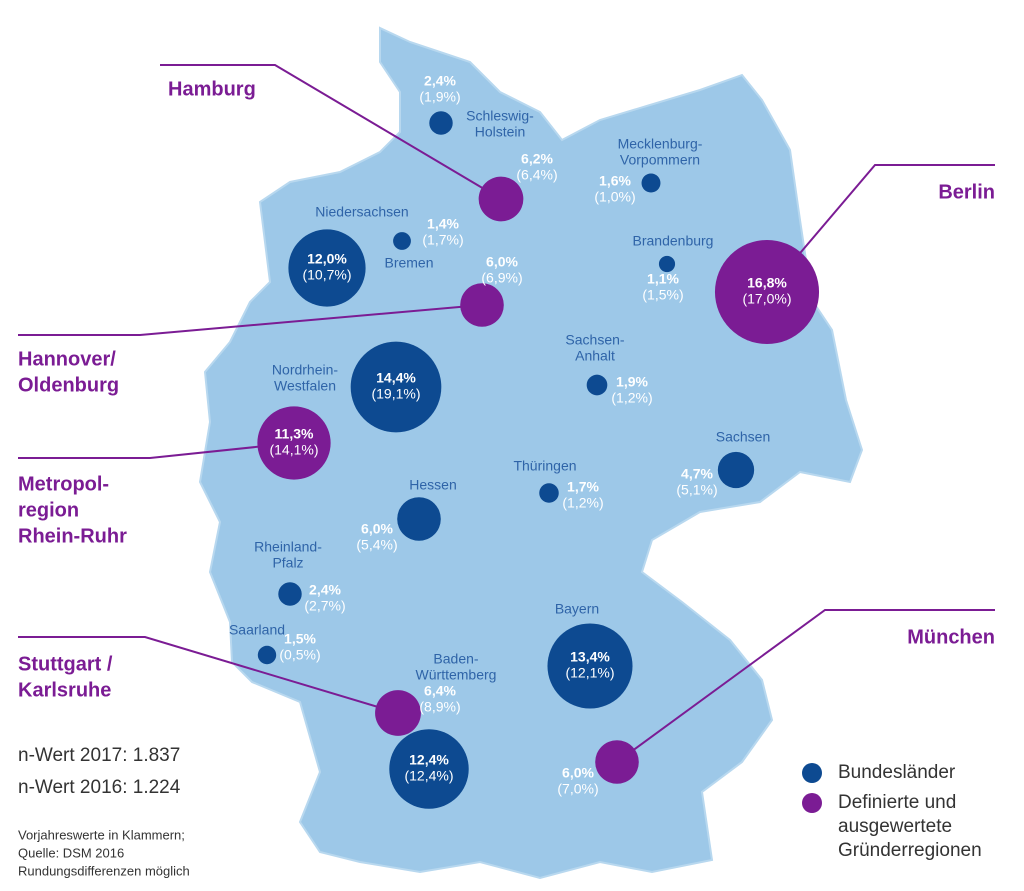 The width and height of the screenshot is (1024, 891). Describe the element at coordinates (63, 484) in the screenshot. I see `region-name: Metropol-` at that location.